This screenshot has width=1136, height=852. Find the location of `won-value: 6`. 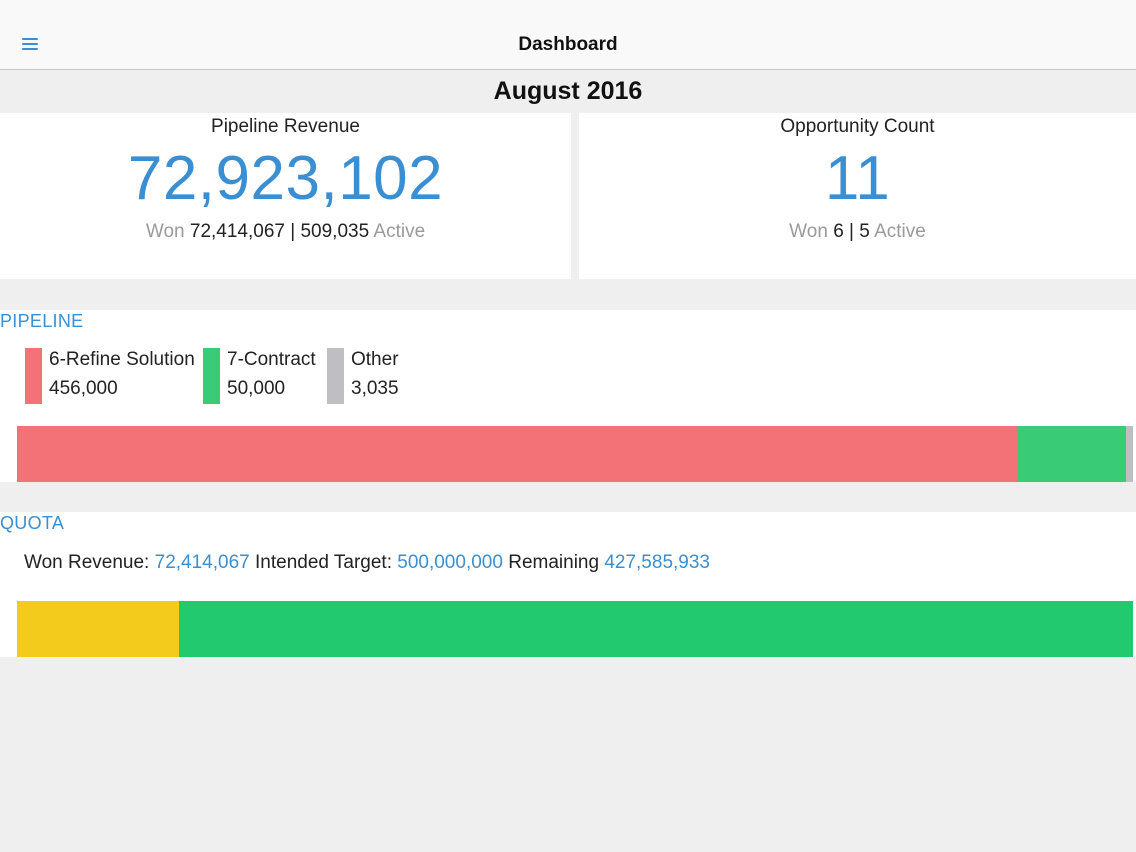

won-value: 6 is located at coordinates (838, 231).